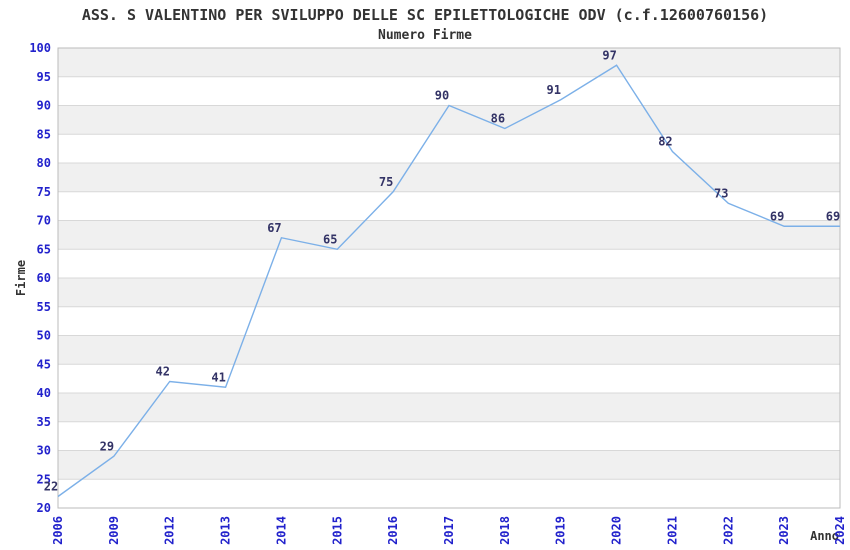 This screenshot has height=550, width=850. I want to click on x-tick-label: 2009, so click(114, 530).